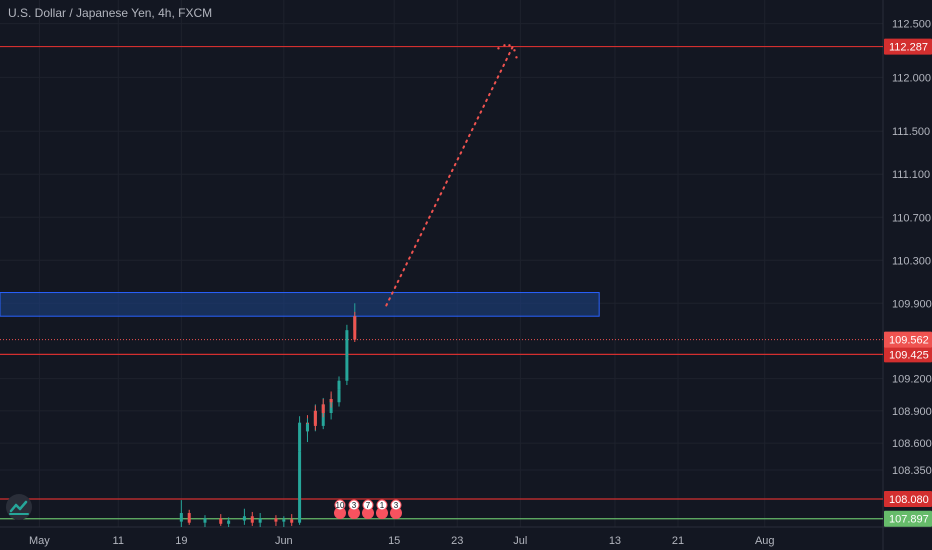 The width and height of the screenshot is (932, 550). Describe the element at coordinates (912, 444) in the screenshot. I see `price-axis-label: 108.600` at that location.